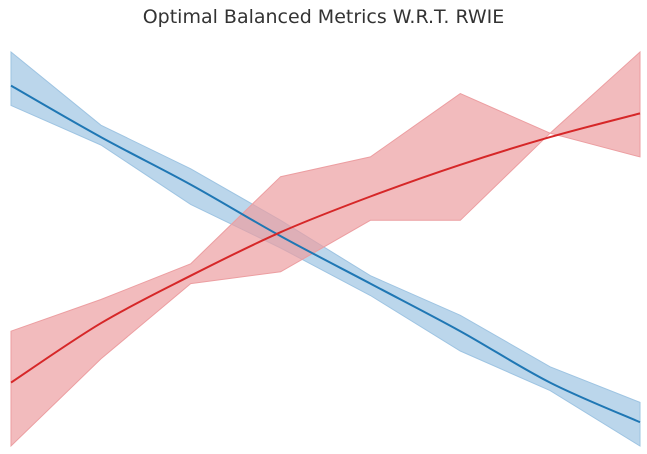 The width and height of the screenshot is (647, 454). What do you see at coordinates (323, 17) in the screenshot?
I see `chart-title: Optimal Balanced Metrics W.R.T. RWIE` at bounding box center [323, 17].